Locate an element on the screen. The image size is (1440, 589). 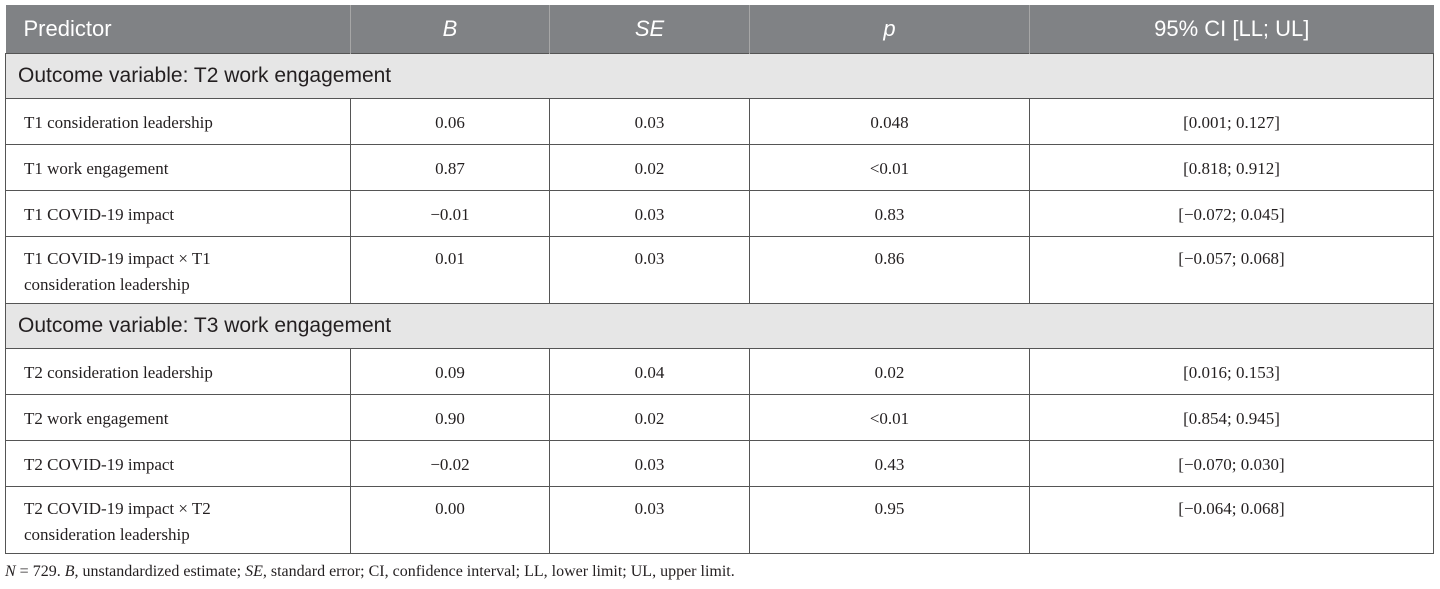
predictor-text: T1 COVID-19 impact is located at coordinates (99, 214).